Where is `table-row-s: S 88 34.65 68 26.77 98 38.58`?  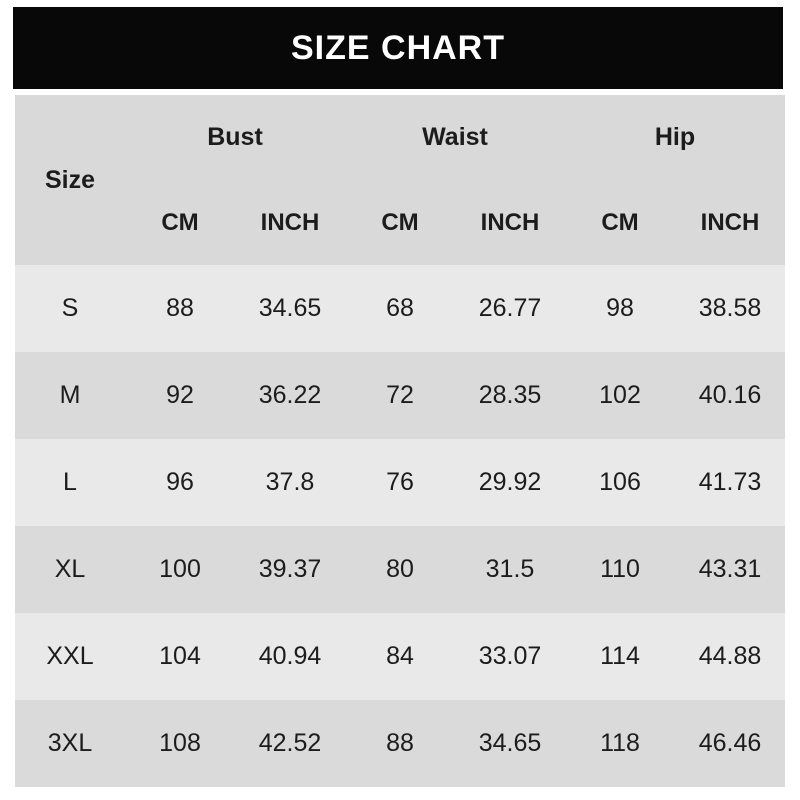 table-row-s: S 88 34.65 68 26.77 98 38.58 is located at coordinates (400, 308).